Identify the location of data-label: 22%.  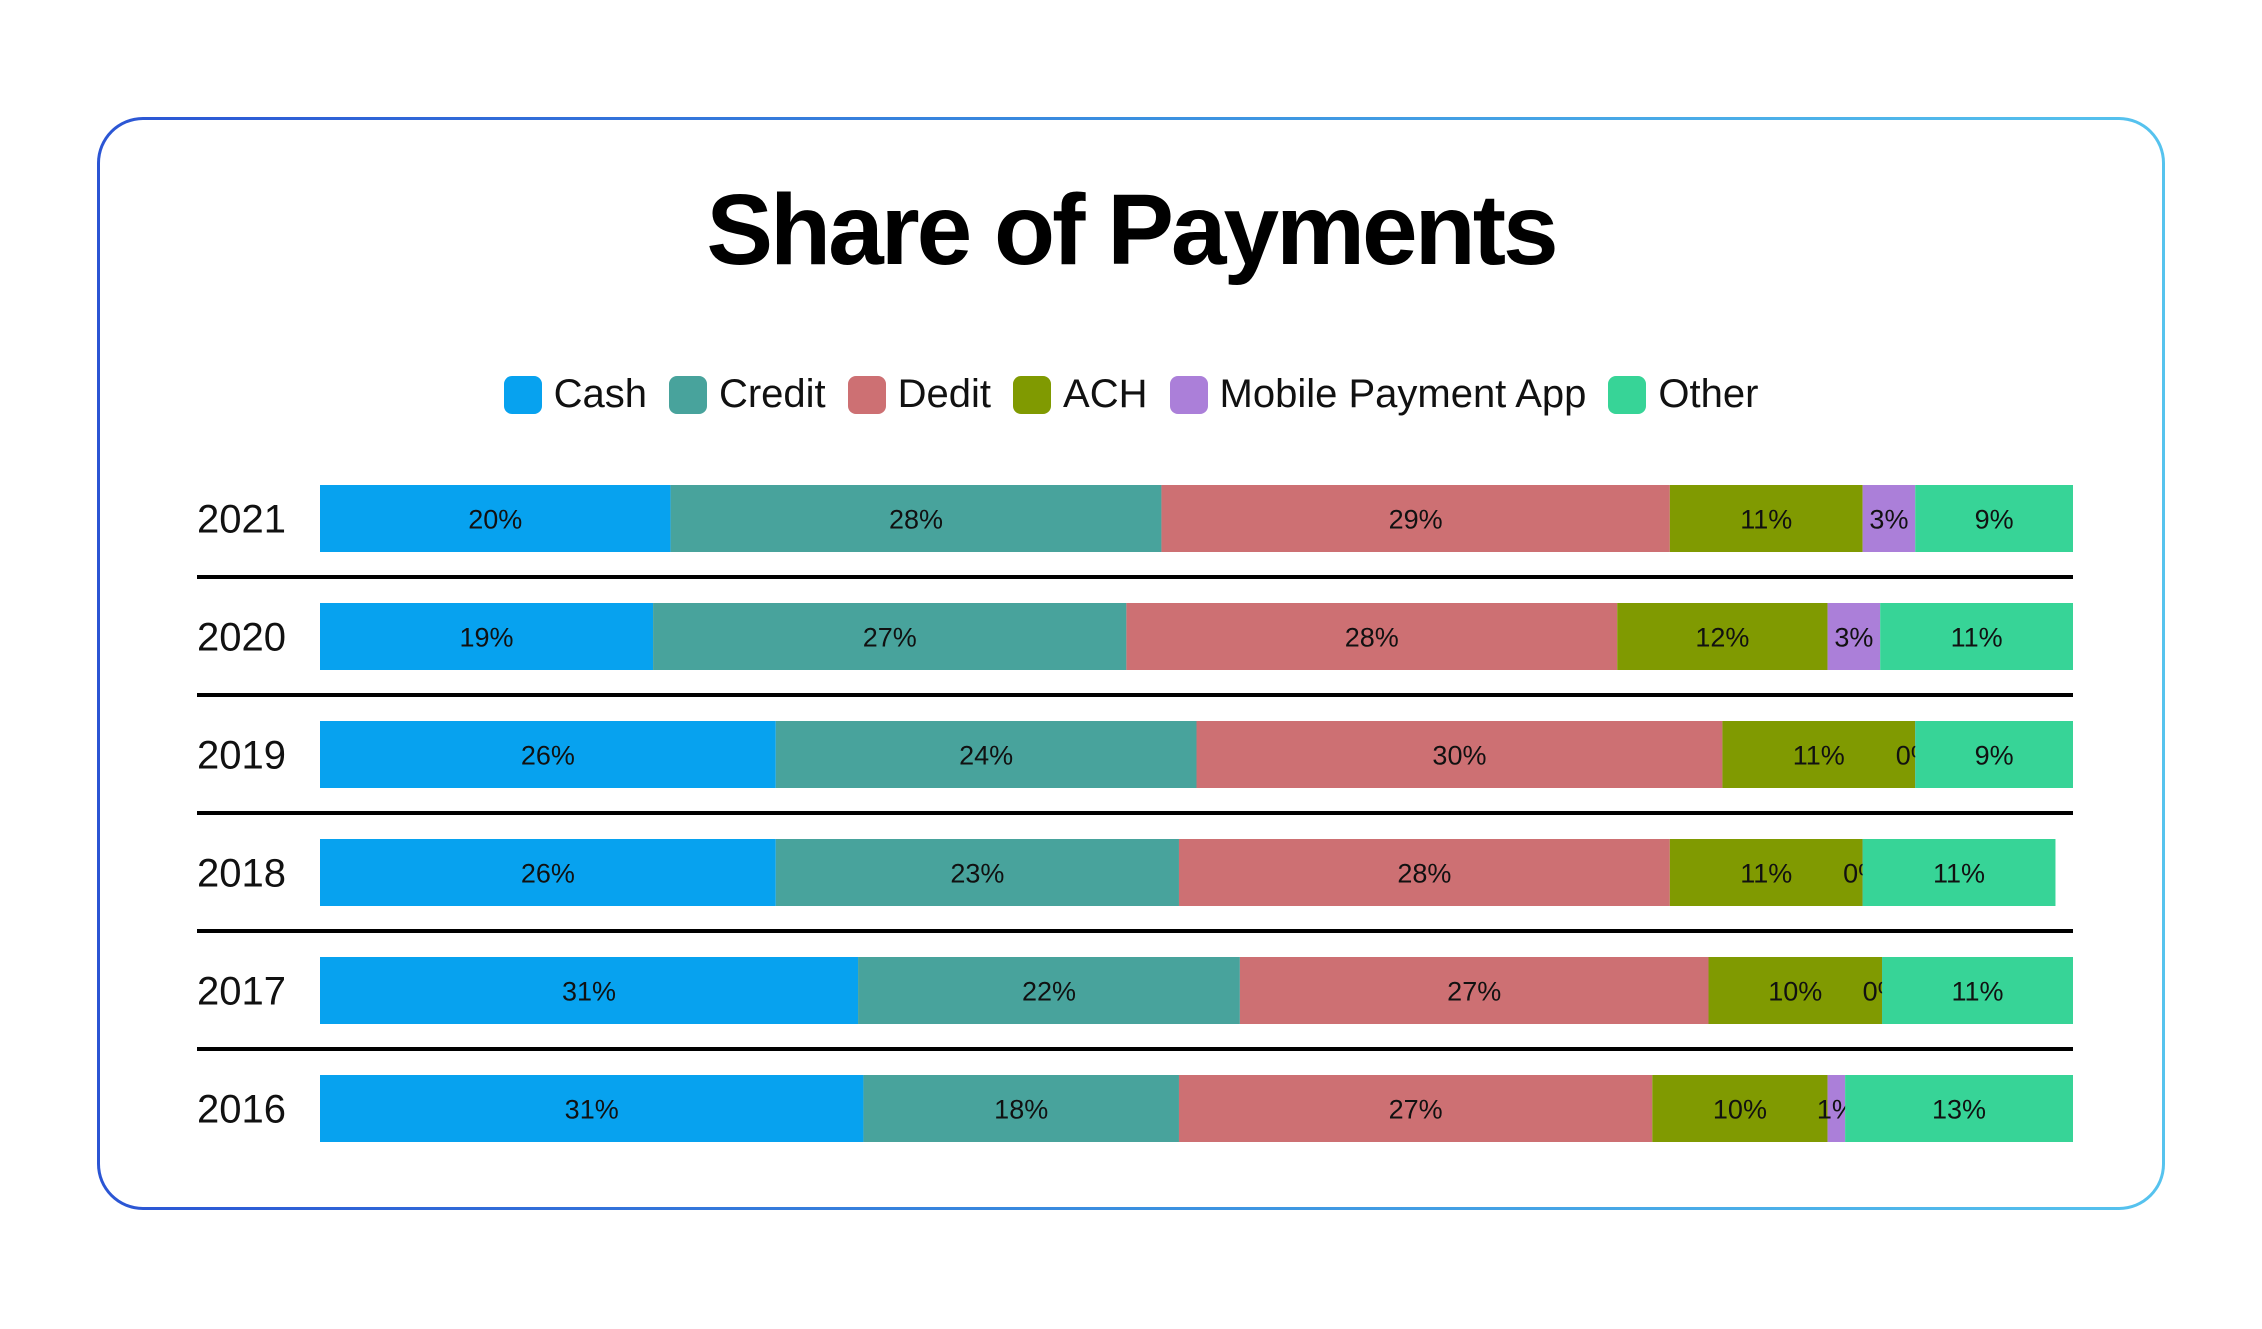
(1049, 992).